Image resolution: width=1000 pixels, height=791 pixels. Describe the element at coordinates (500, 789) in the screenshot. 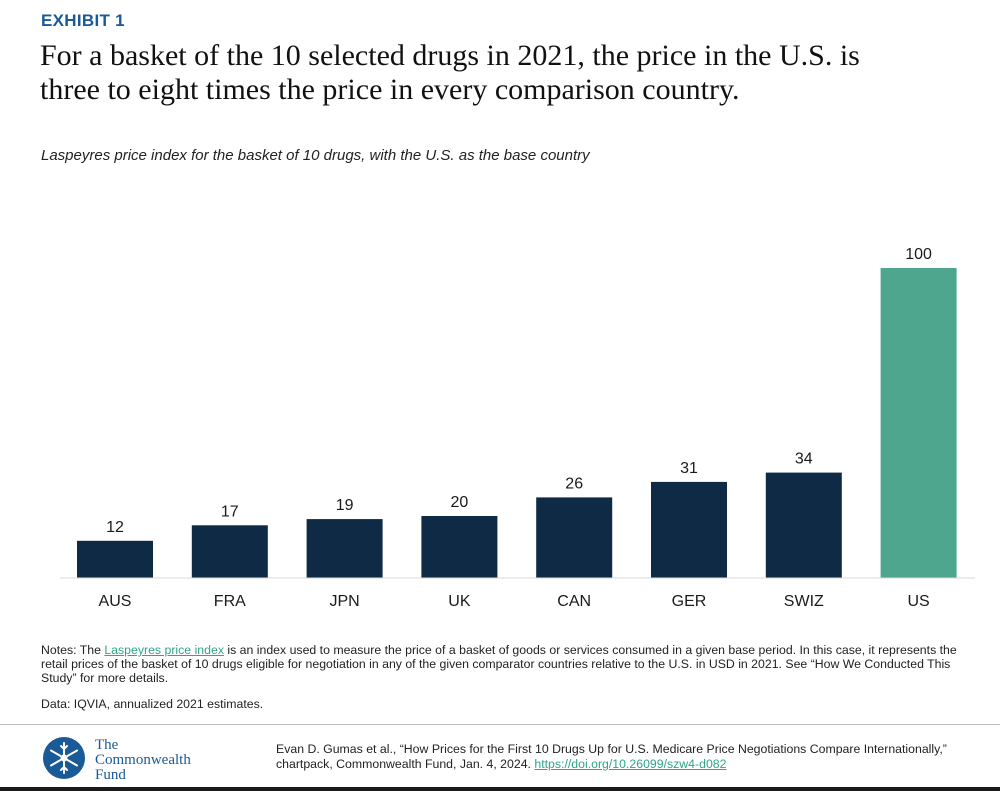

I see `bottom-border` at that location.